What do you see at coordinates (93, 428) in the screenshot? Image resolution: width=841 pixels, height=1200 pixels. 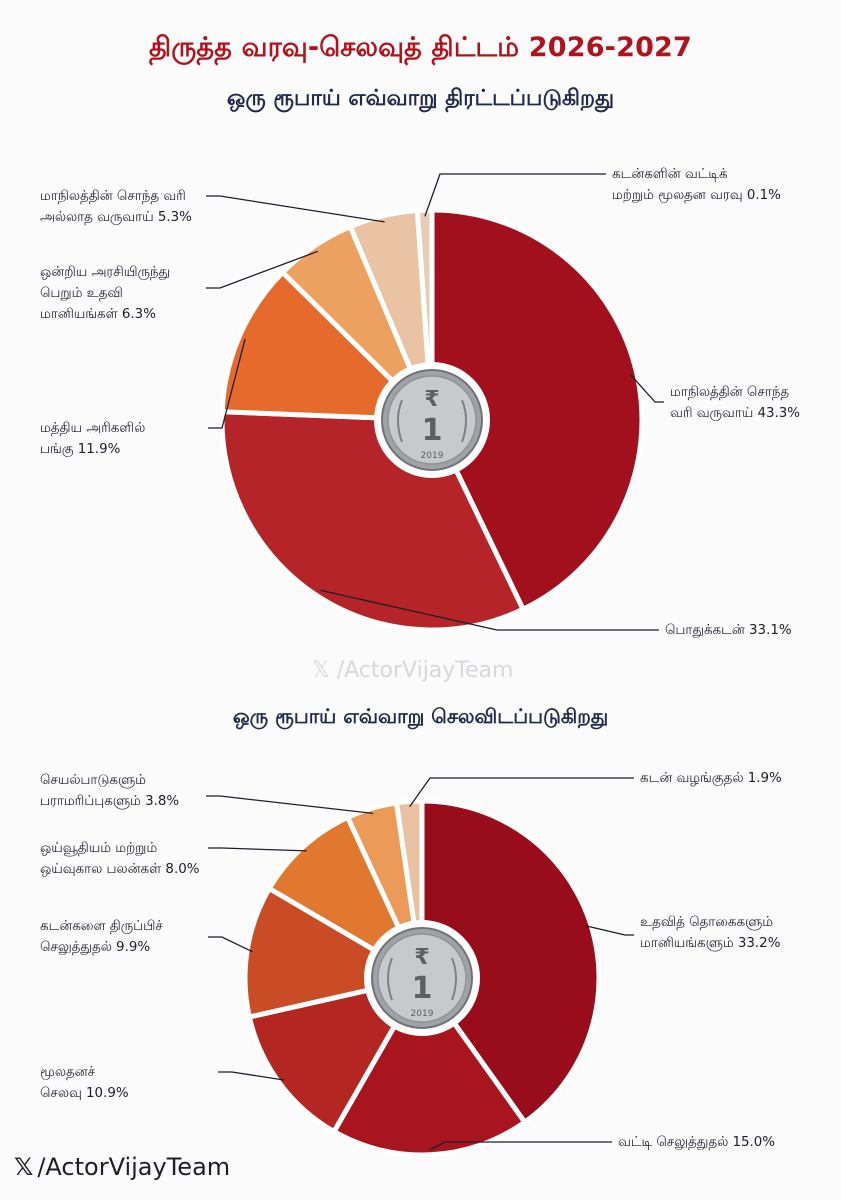 I see `slice-label-line: மத்திய அரிகளில்` at bounding box center [93, 428].